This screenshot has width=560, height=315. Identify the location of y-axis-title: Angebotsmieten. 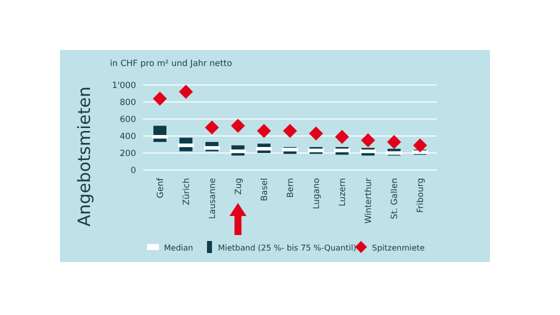
(85, 156).